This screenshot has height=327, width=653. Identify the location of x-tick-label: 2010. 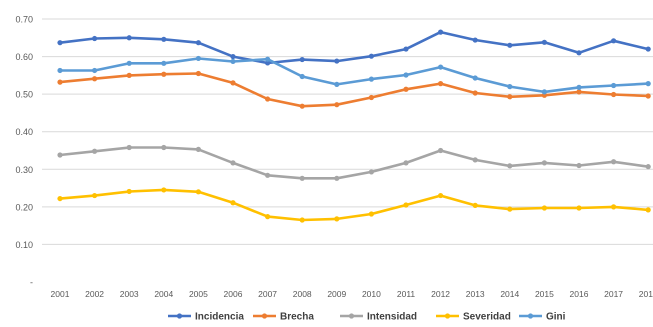
(371, 294).